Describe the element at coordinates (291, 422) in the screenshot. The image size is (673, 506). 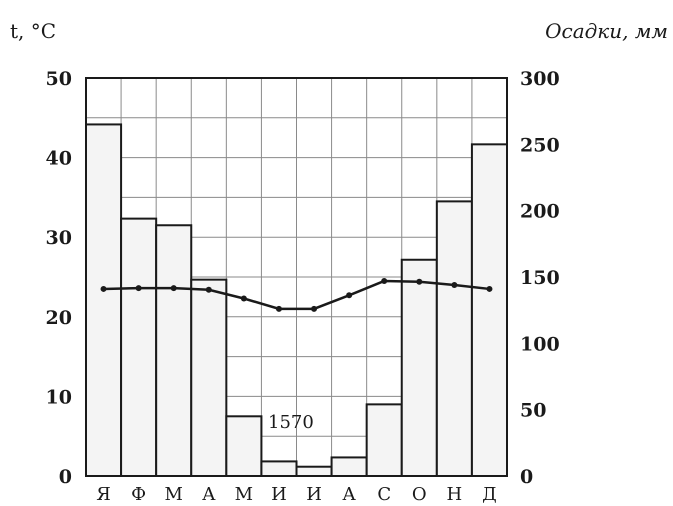
I see `precipitation-total-annotation: 1570` at that location.